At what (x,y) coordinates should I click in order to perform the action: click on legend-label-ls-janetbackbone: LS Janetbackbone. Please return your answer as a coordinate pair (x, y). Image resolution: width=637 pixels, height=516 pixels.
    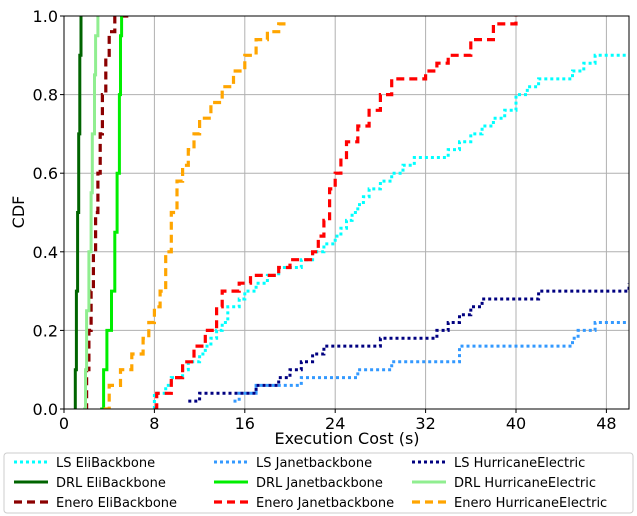
    Looking at the image, I should click on (314, 463).